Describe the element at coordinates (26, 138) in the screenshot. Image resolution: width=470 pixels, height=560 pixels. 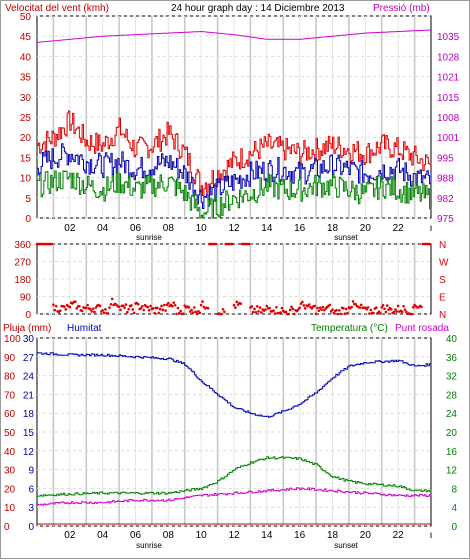
I see `y-tick-label: 20` at that location.